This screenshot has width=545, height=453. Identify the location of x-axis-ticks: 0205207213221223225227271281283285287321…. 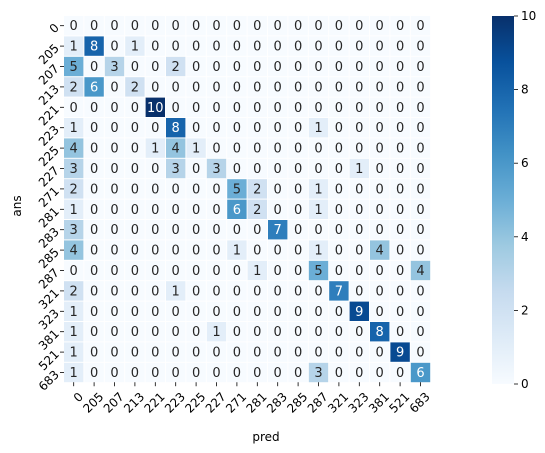
(252, 399).